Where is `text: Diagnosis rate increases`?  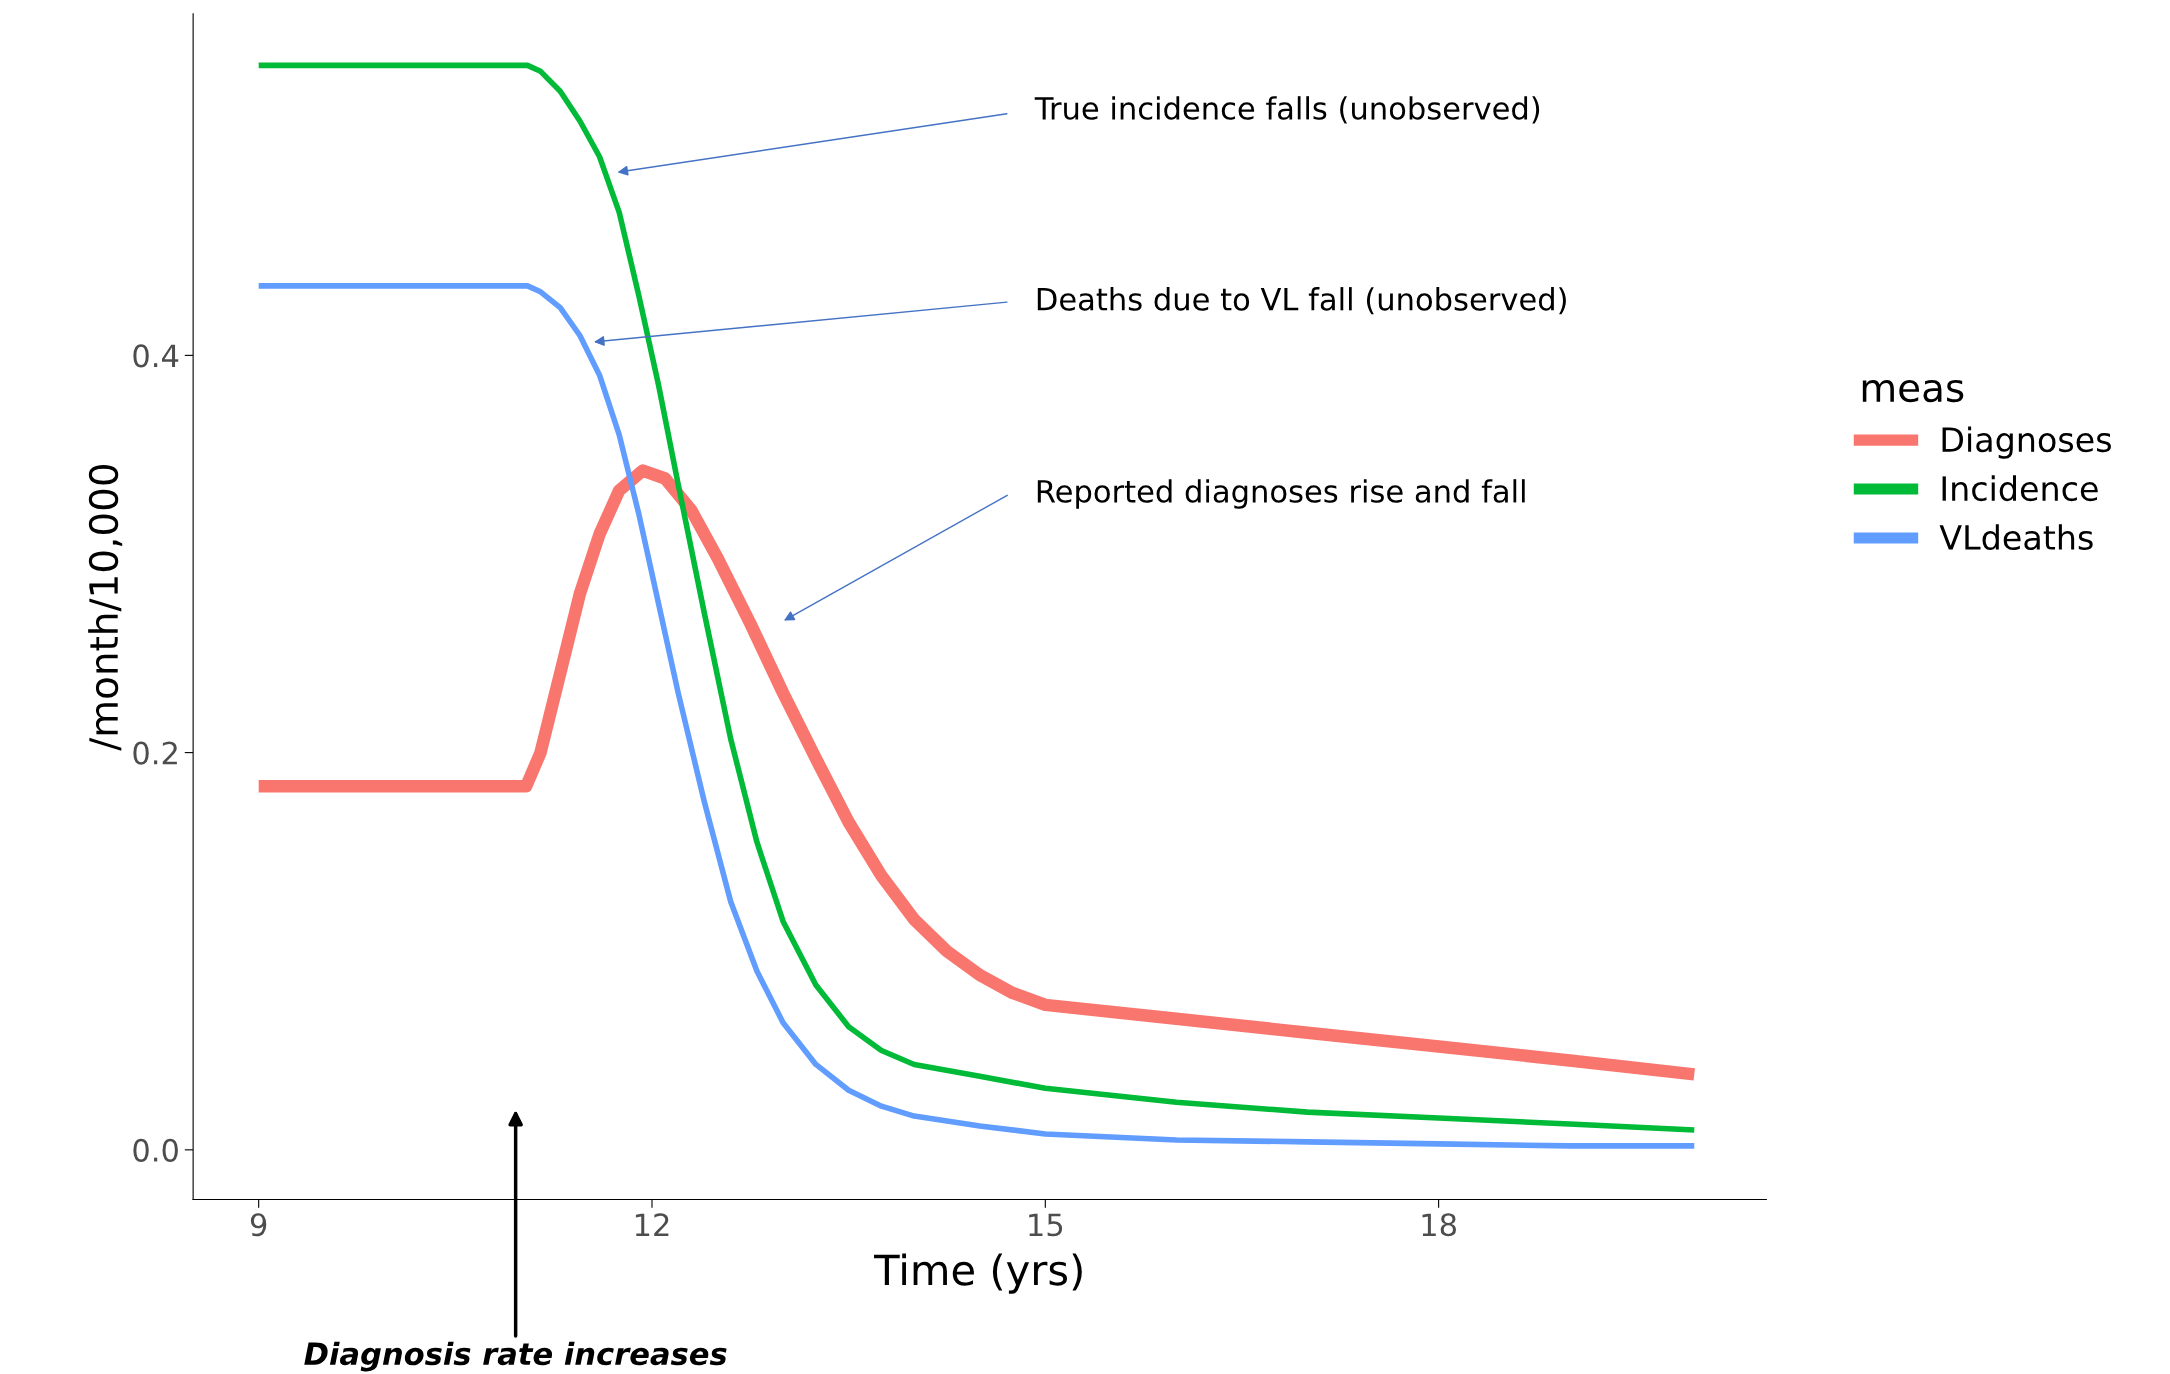 text: Diagnosis rate increases is located at coordinates (515, 1356).